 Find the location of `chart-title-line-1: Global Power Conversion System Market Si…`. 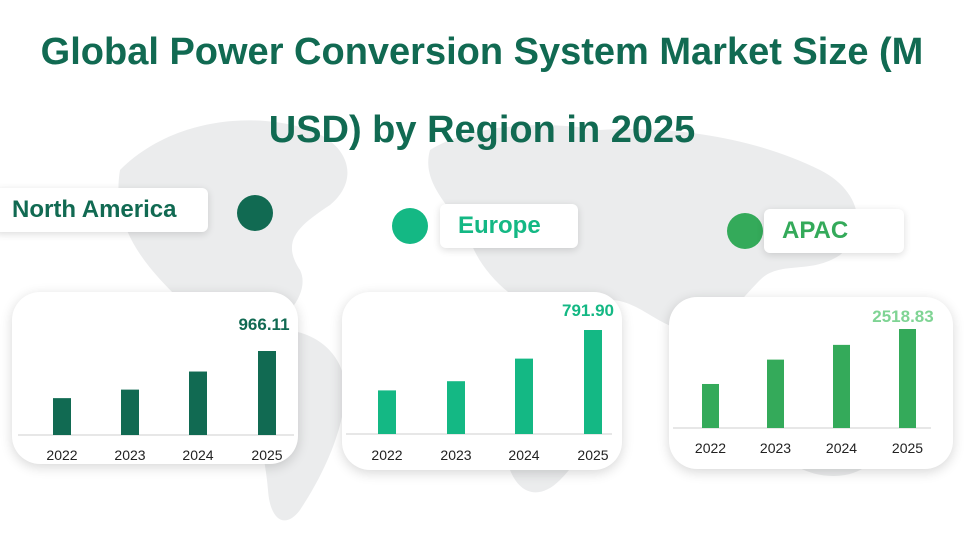

chart-title-line-1: Global Power Conversion System Market Si… is located at coordinates (482, 52).